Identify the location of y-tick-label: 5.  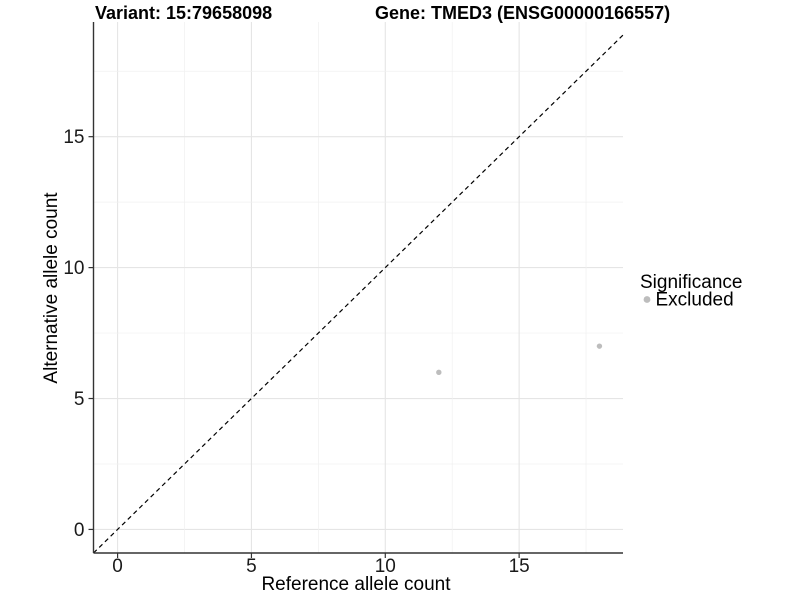
(79, 399).